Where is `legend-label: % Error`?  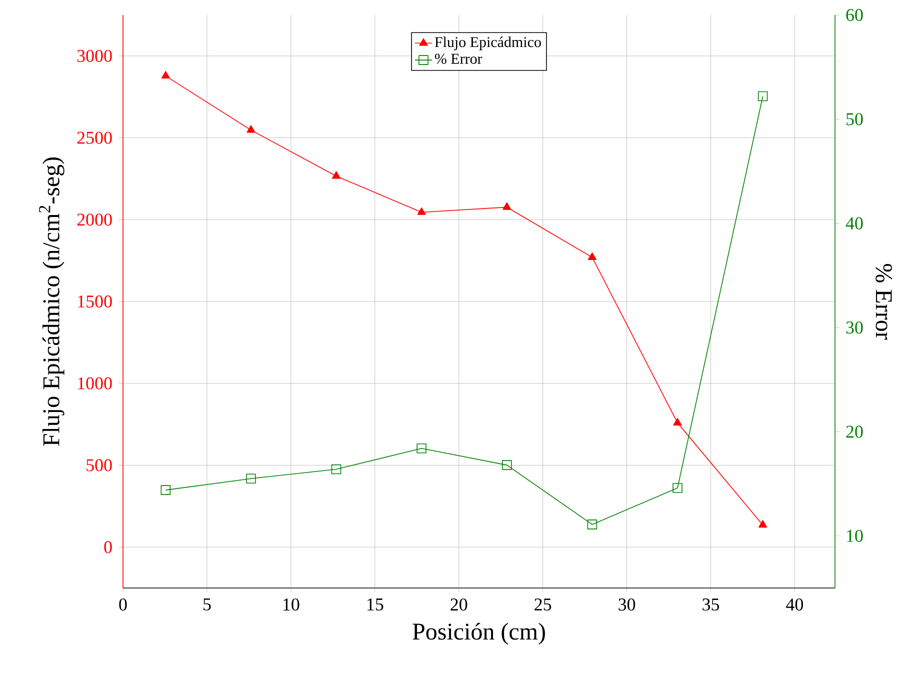 legend-label: % Error is located at coordinates (458, 59).